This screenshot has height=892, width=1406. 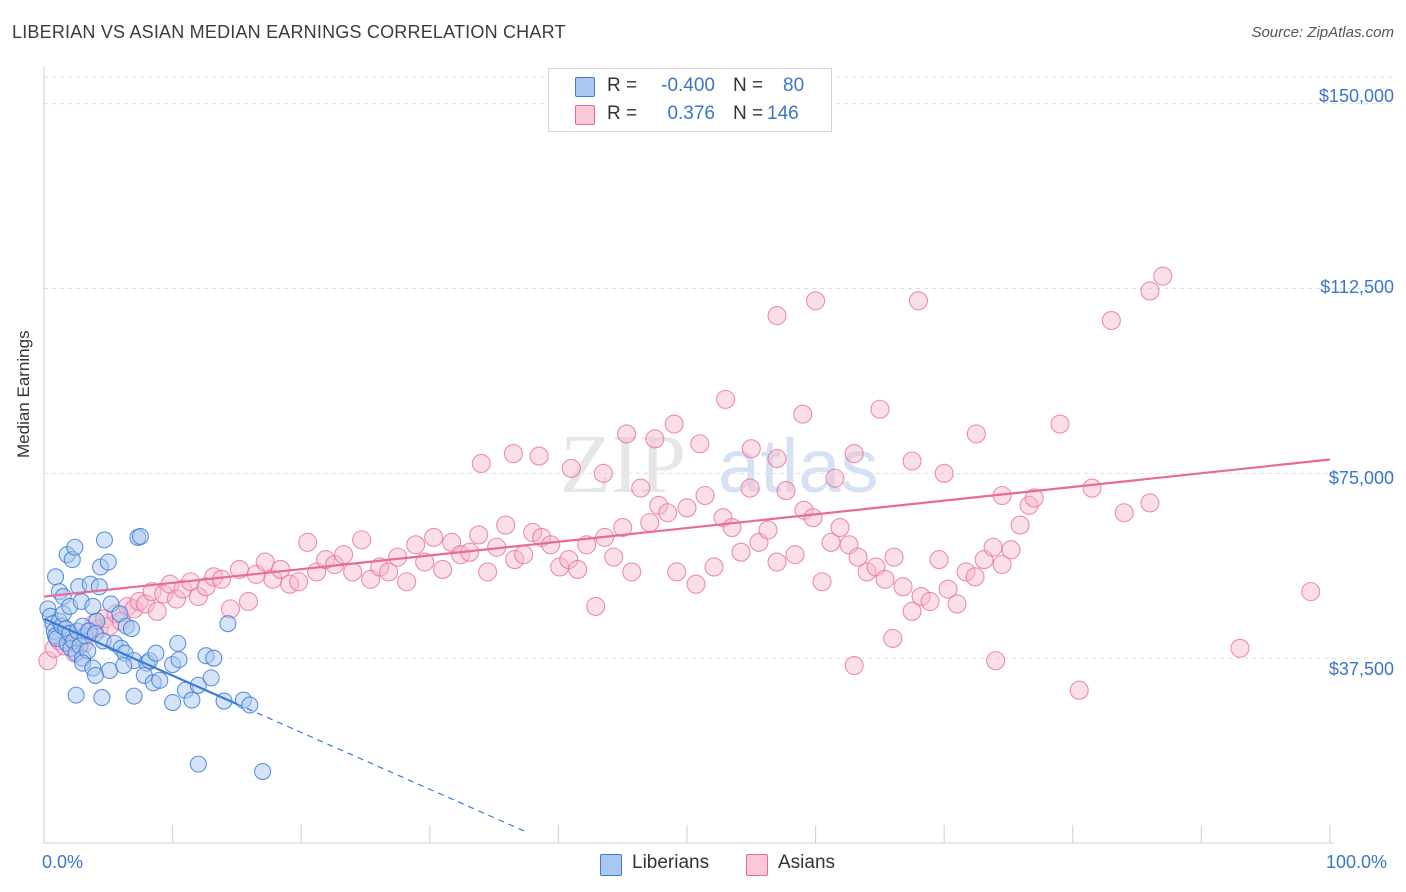 I want to click on legend-r-value-liberians: -0.400, so click(x=688, y=85).